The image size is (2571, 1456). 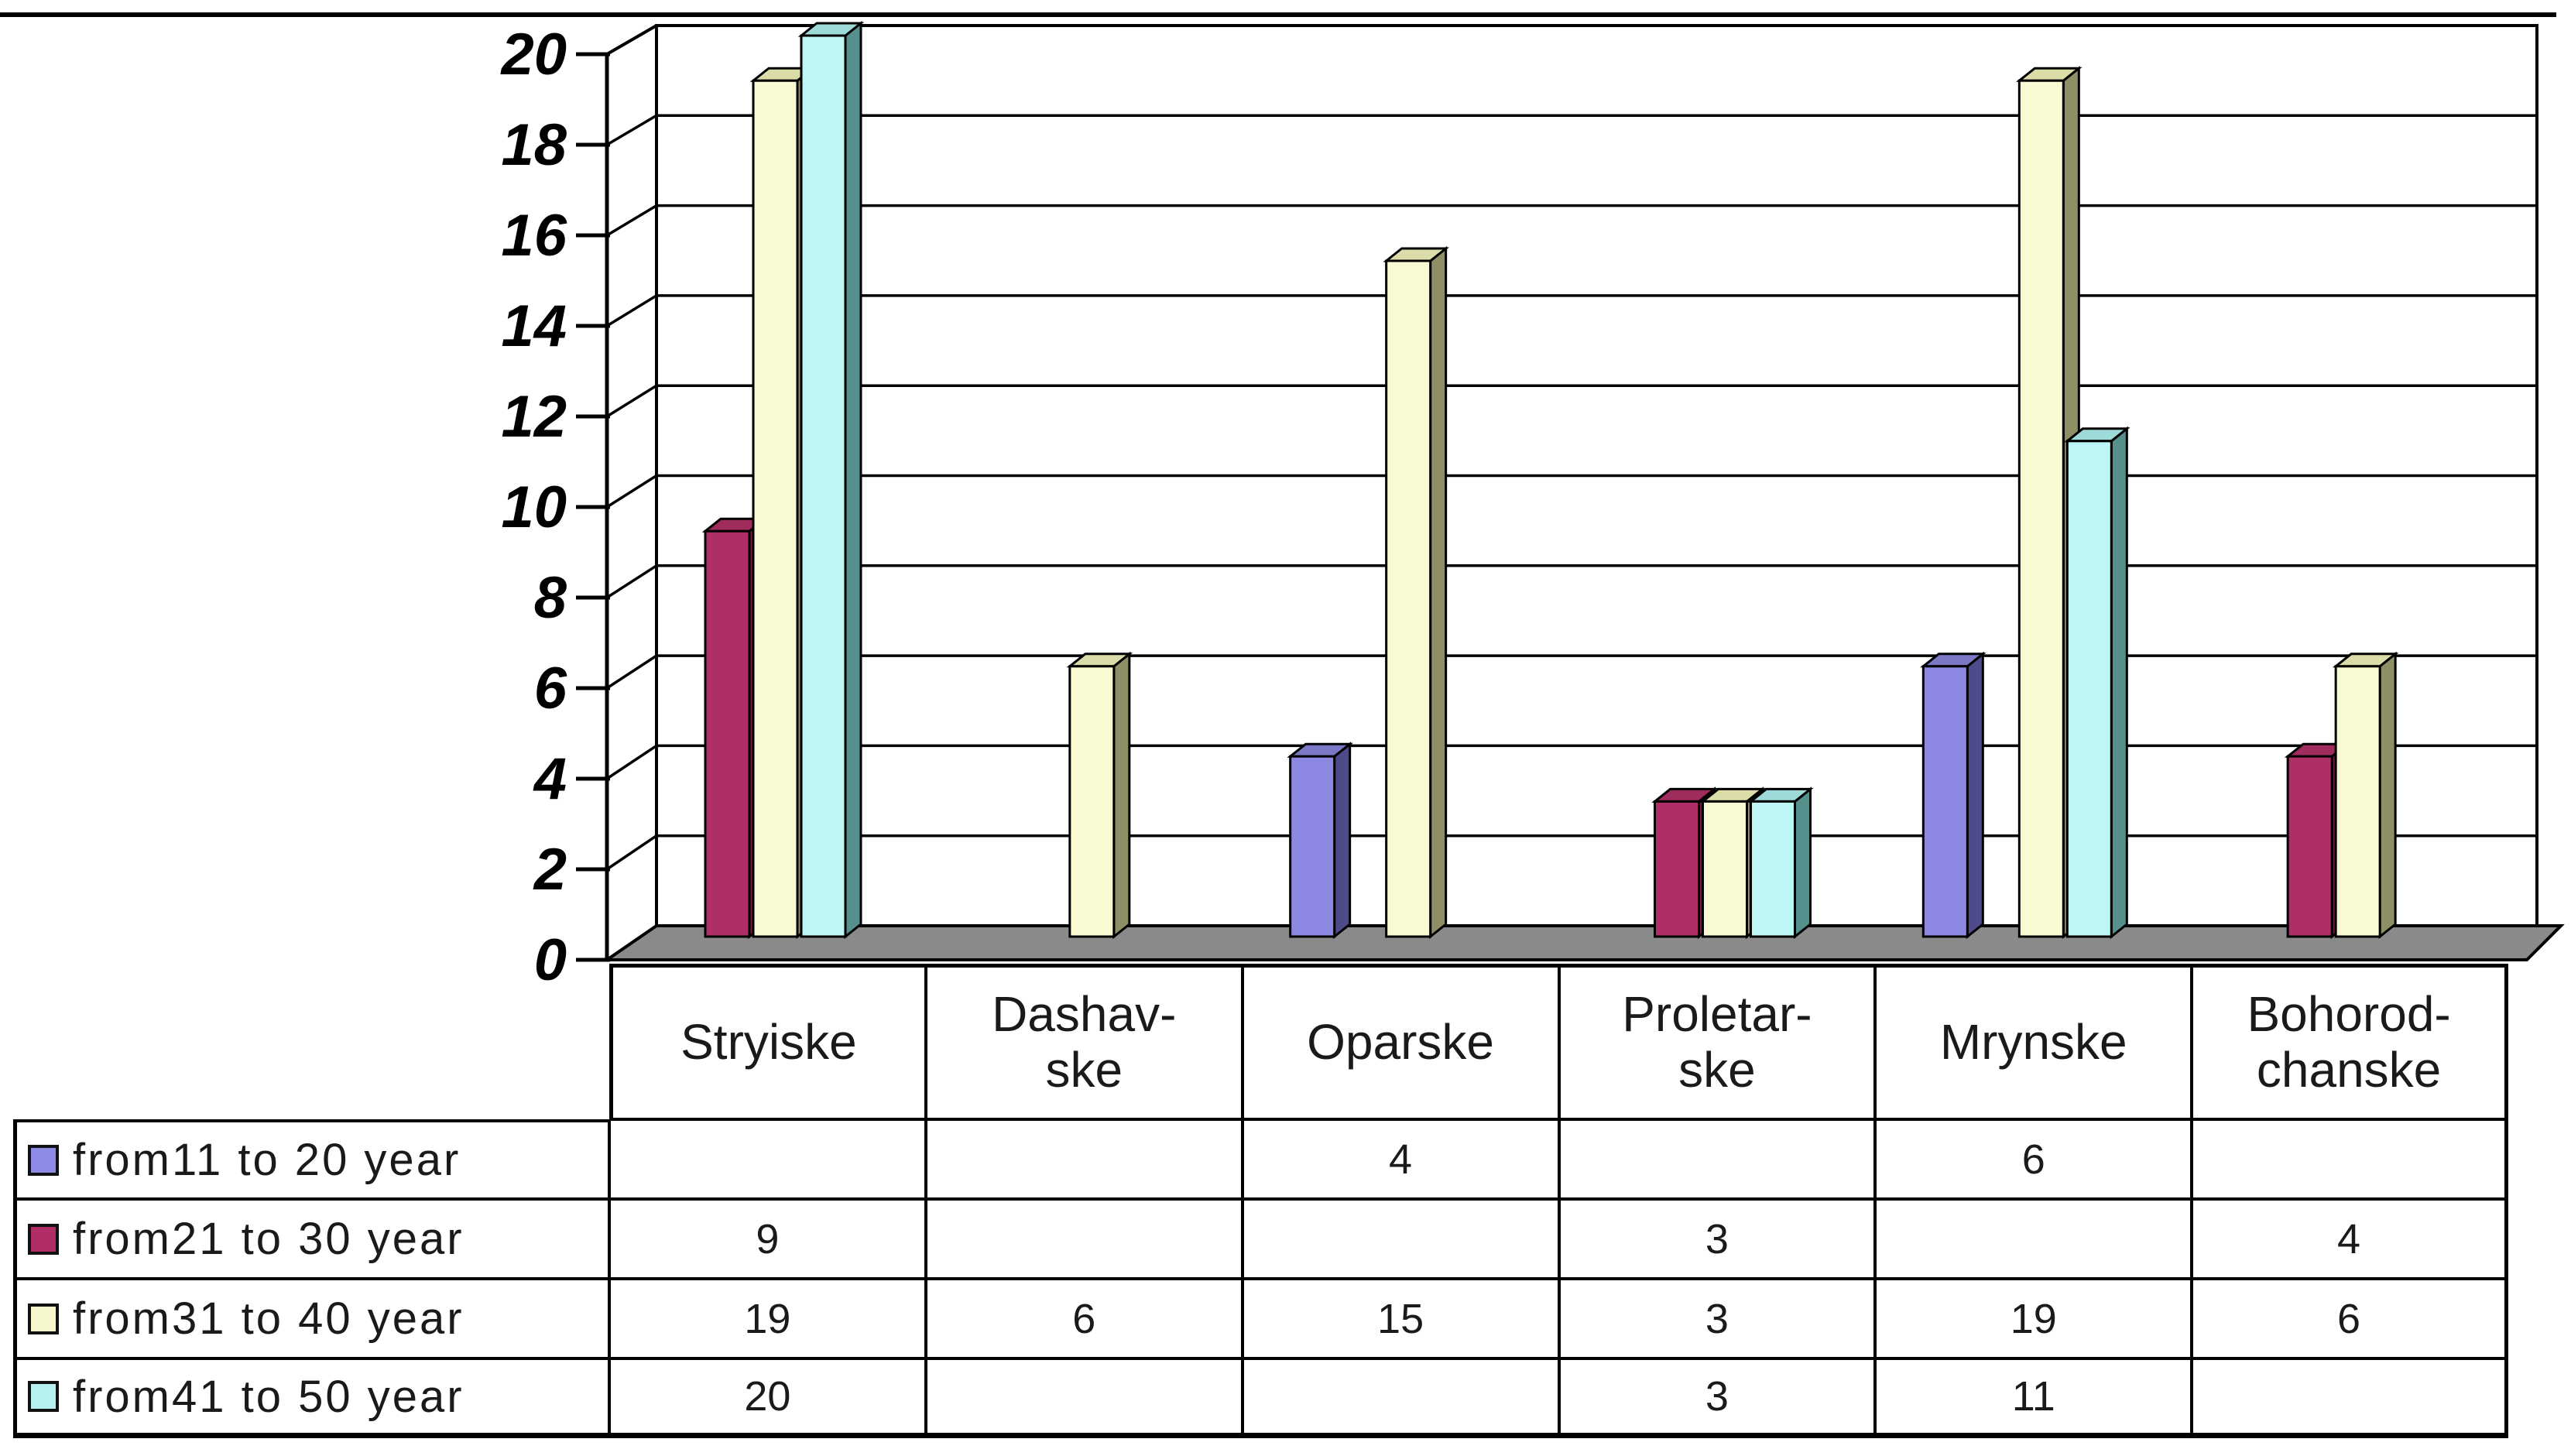 What do you see at coordinates (2350, 1041) in the screenshot?
I see `category-header-bohorodchanske: Bohorod- chanske` at bounding box center [2350, 1041].